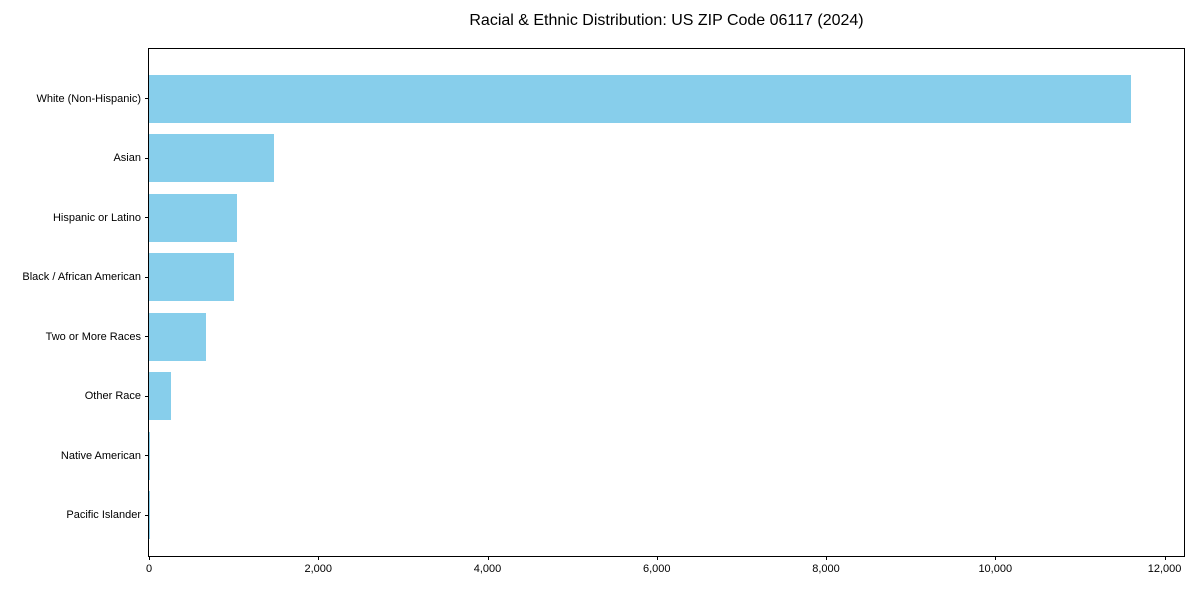 This screenshot has width=1200, height=600. What do you see at coordinates (81, 277) in the screenshot?
I see `y-tick-label: Black / African American` at bounding box center [81, 277].